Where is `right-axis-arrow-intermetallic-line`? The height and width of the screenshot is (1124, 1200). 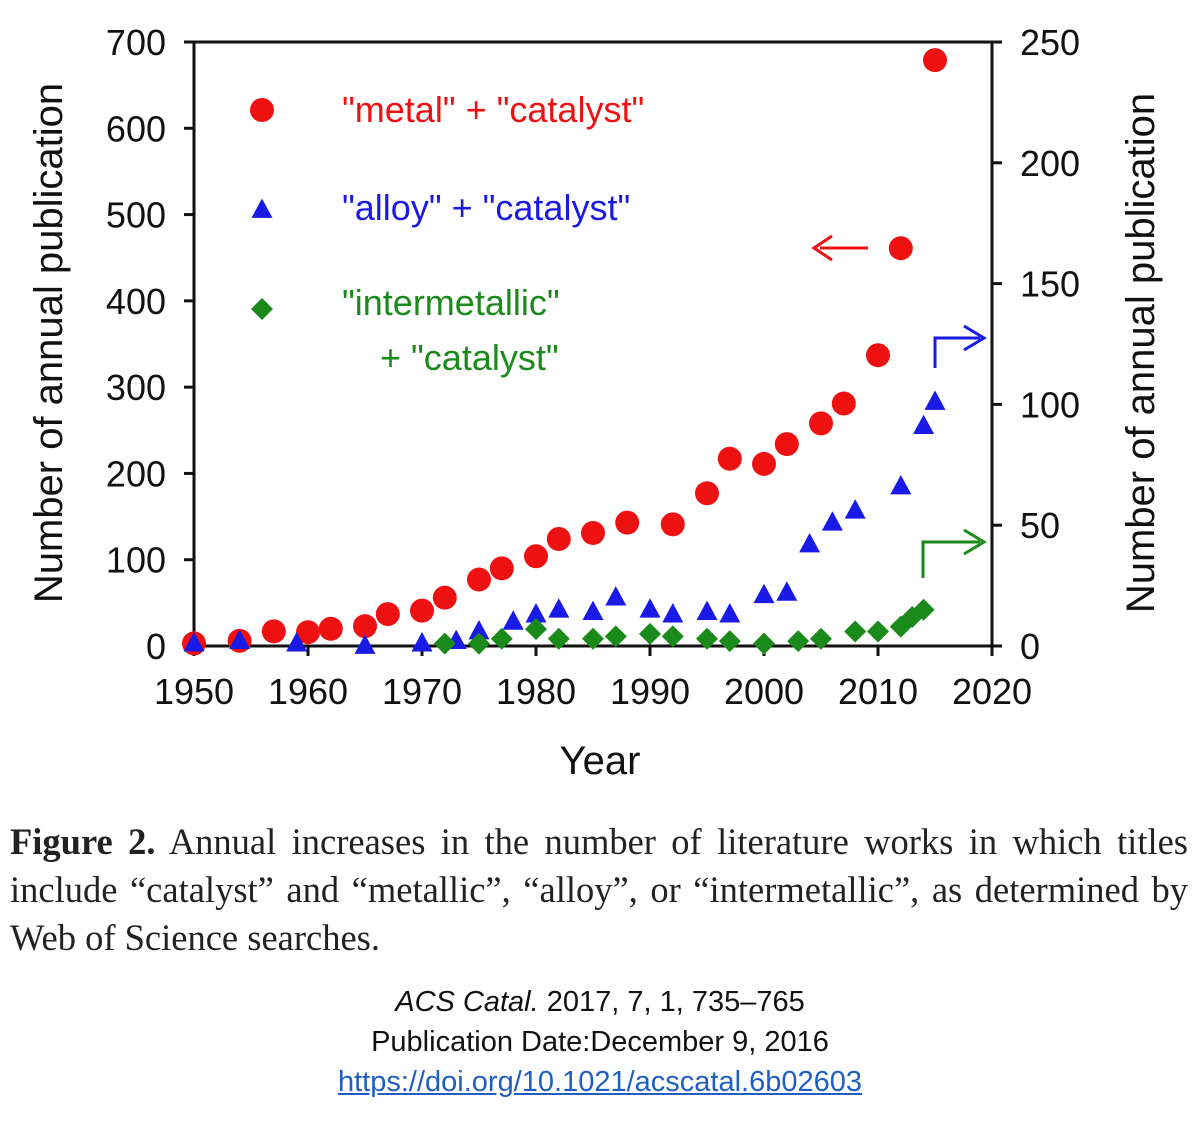 right-axis-arrow-intermetallic-line is located at coordinates (950, 559).